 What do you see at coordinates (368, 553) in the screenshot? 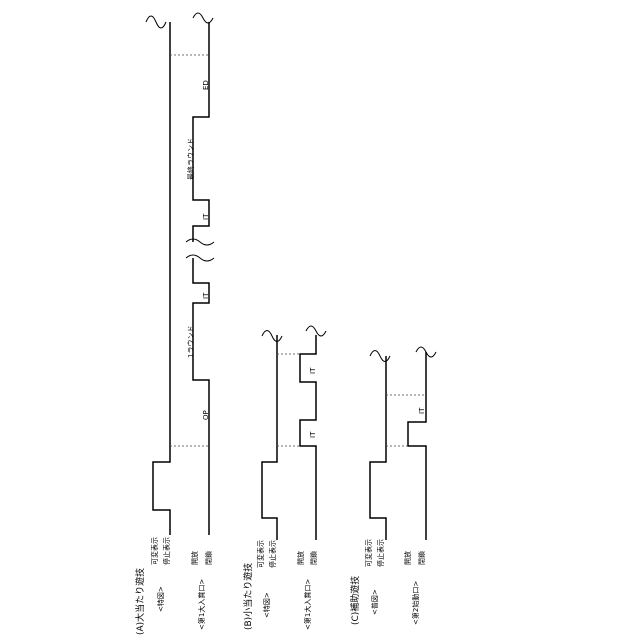
I see `panel-c-label-variable: 可変表示` at bounding box center [368, 553].